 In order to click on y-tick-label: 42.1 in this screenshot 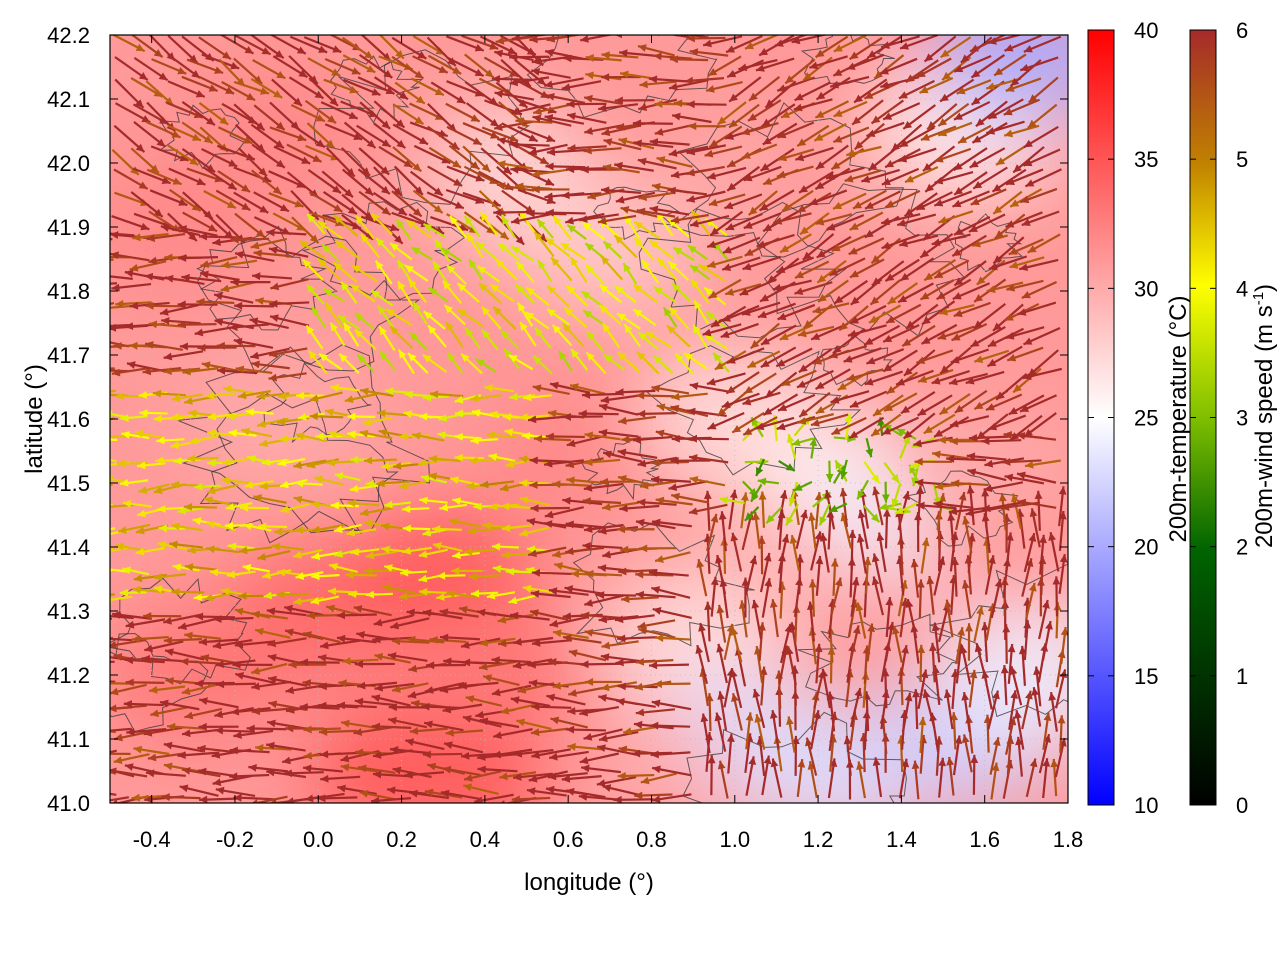, I will do `click(68, 99)`.